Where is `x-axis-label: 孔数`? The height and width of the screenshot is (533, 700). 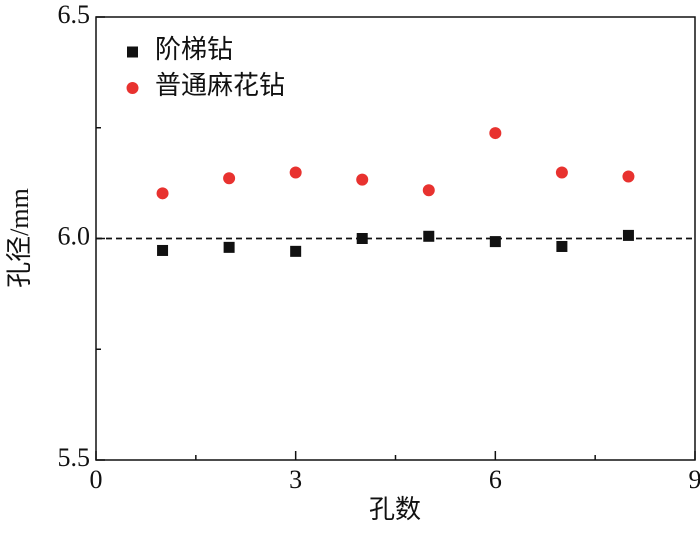
x-axis-label: 孔数 is located at coordinates (395, 509).